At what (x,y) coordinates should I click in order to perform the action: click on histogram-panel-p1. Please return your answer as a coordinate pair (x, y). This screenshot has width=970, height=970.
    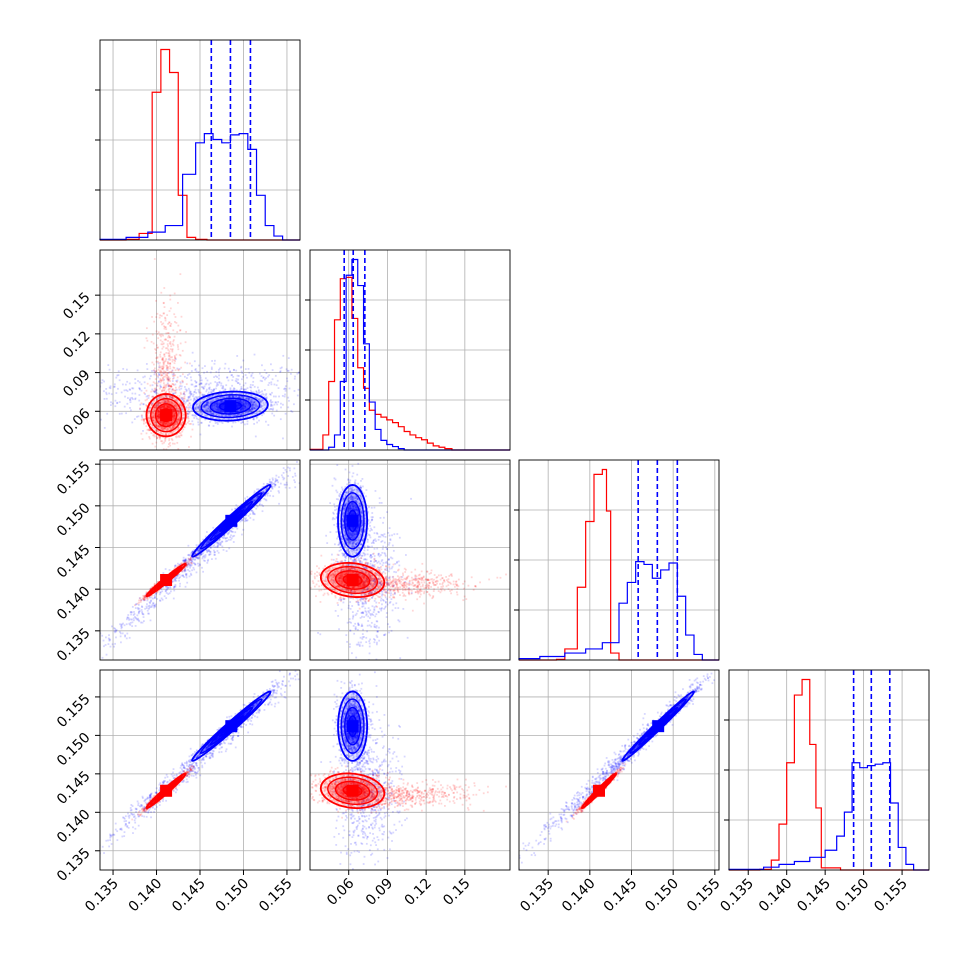
    Looking at the image, I should click on (408, 350).